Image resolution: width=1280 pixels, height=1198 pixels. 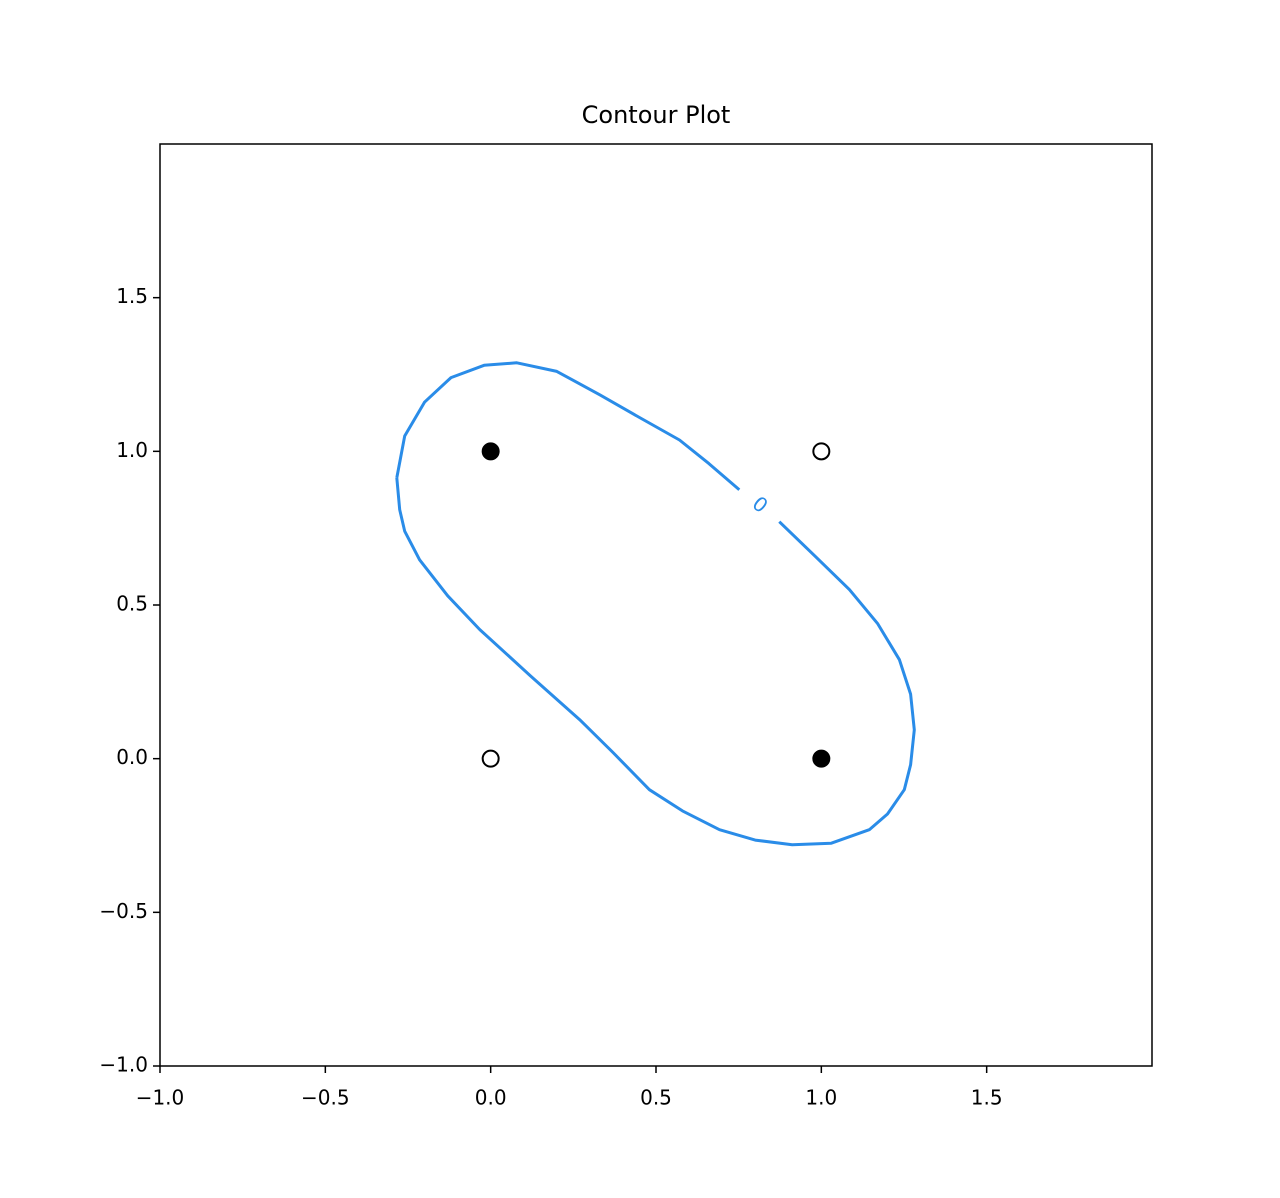 What do you see at coordinates (656, 1098) in the screenshot?
I see `x-tick-label: 0.5` at bounding box center [656, 1098].